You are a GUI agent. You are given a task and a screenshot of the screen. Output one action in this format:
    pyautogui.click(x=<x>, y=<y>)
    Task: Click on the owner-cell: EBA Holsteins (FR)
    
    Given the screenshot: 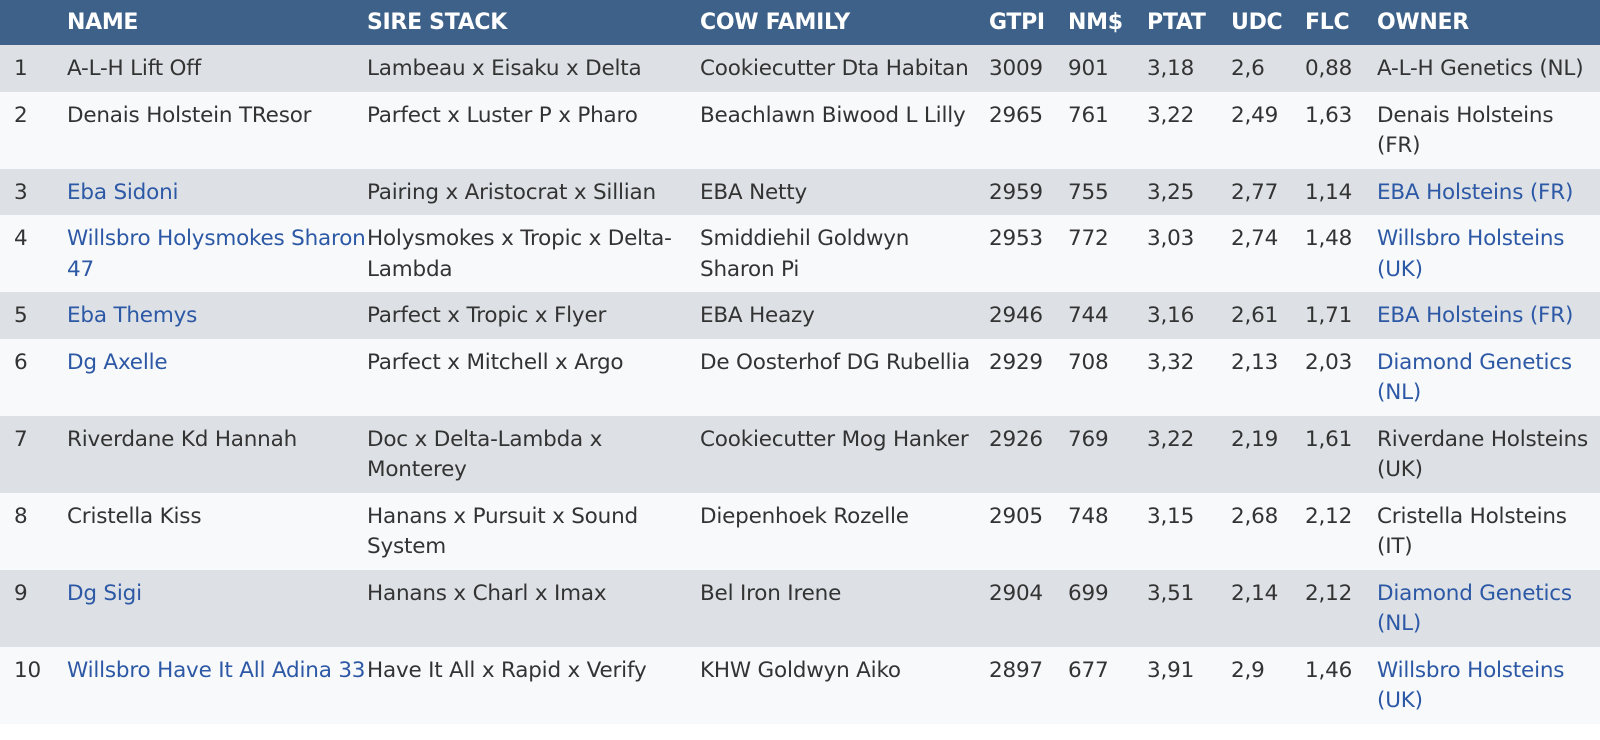 What is the action you would take?
    pyautogui.click(x=1488, y=192)
    